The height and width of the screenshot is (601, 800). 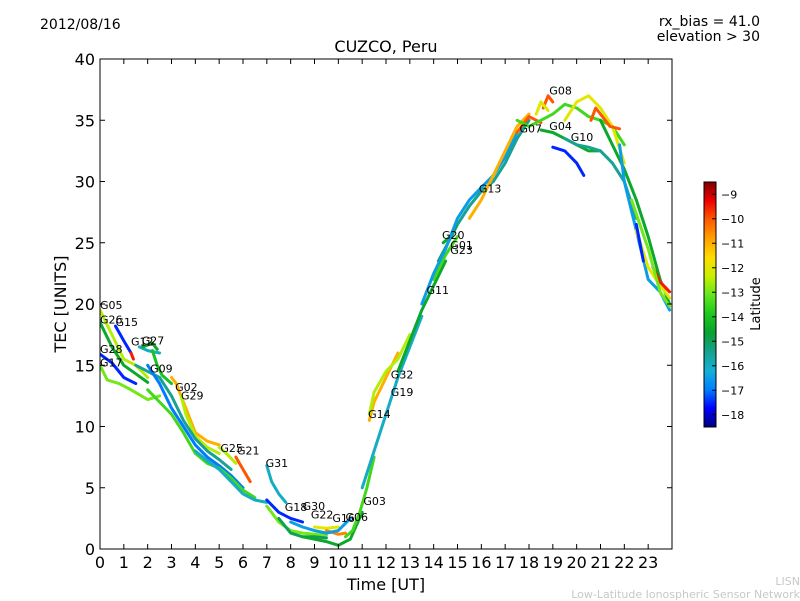 What do you see at coordinates (389, 374) in the screenshot?
I see `series-g32` at bounding box center [389, 374].